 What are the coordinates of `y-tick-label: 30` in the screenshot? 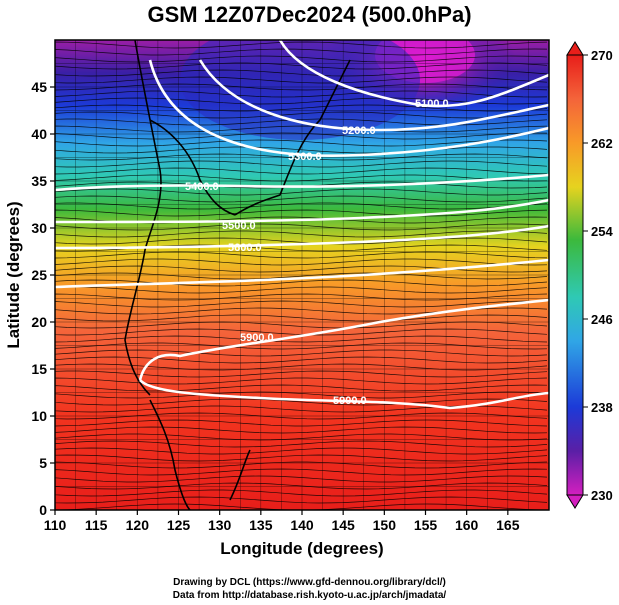 It's located at (39, 228).